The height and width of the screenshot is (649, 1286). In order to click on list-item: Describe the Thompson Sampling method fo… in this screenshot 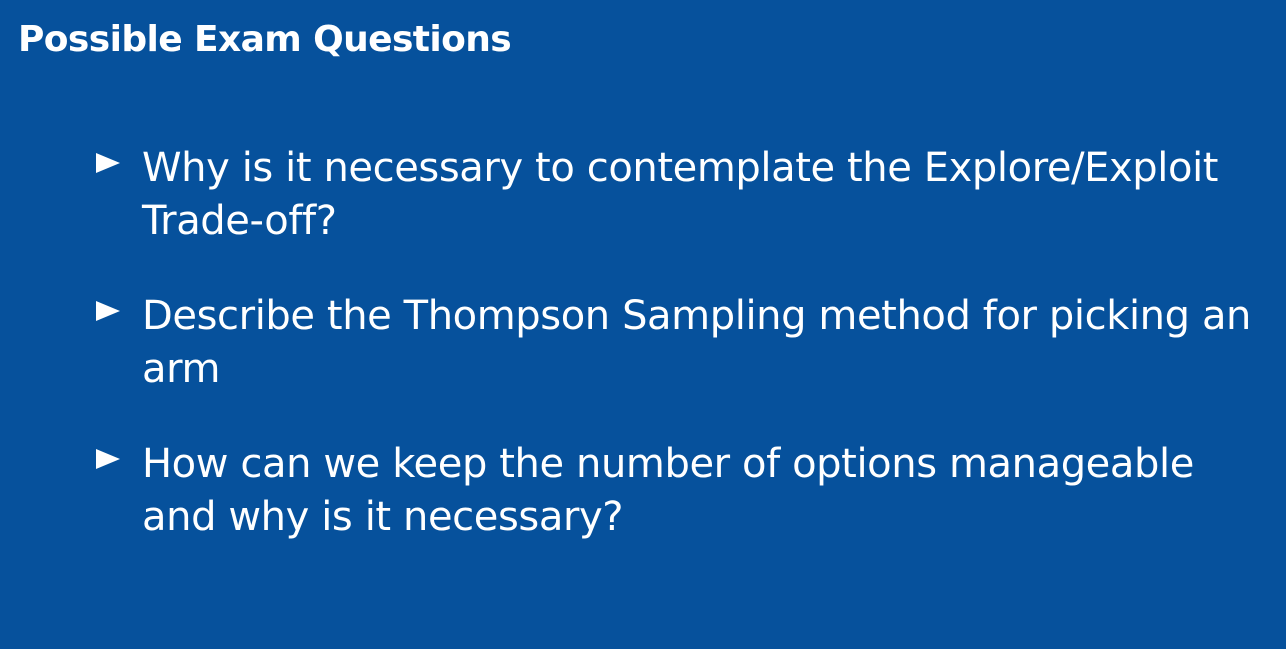, I will do `click(684, 343)`.